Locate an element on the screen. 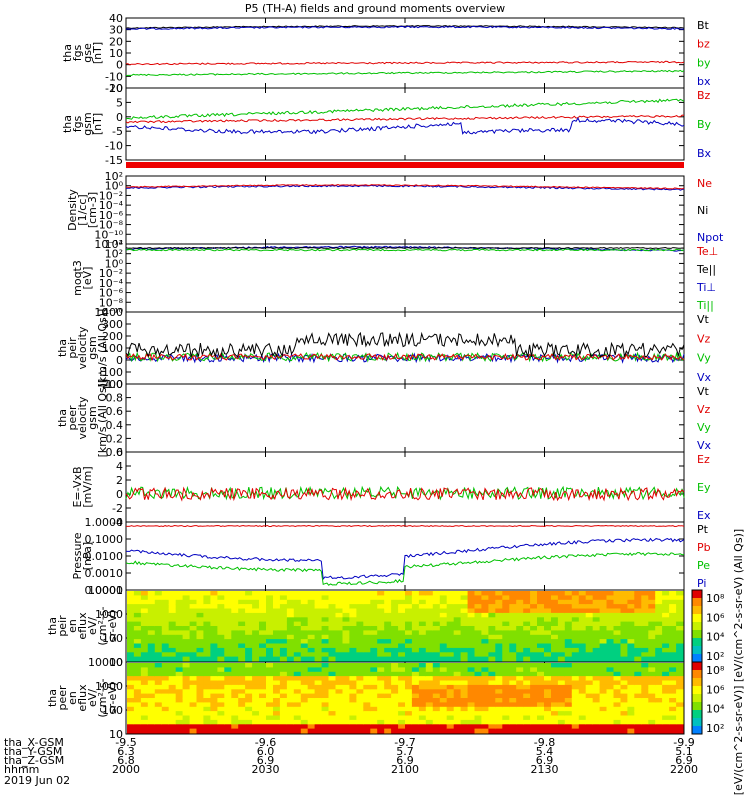 The image size is (750, 800). colorbar-tick: 10² is located at coordinates (715, 656).